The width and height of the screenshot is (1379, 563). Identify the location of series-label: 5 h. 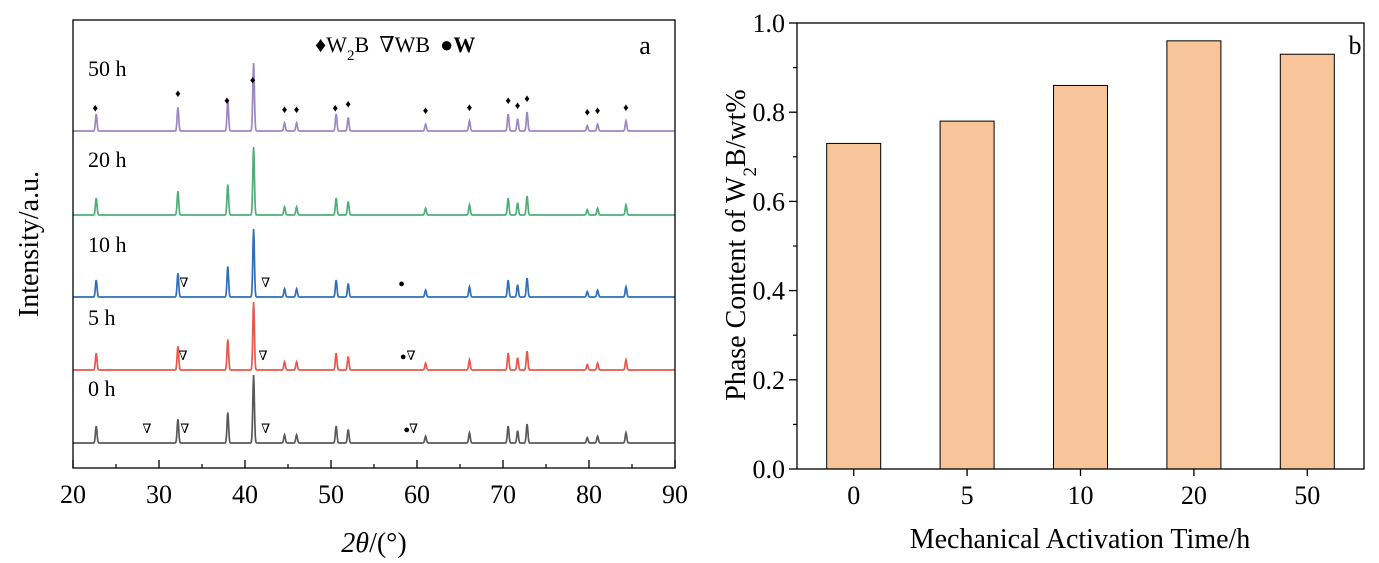
(102, 317).